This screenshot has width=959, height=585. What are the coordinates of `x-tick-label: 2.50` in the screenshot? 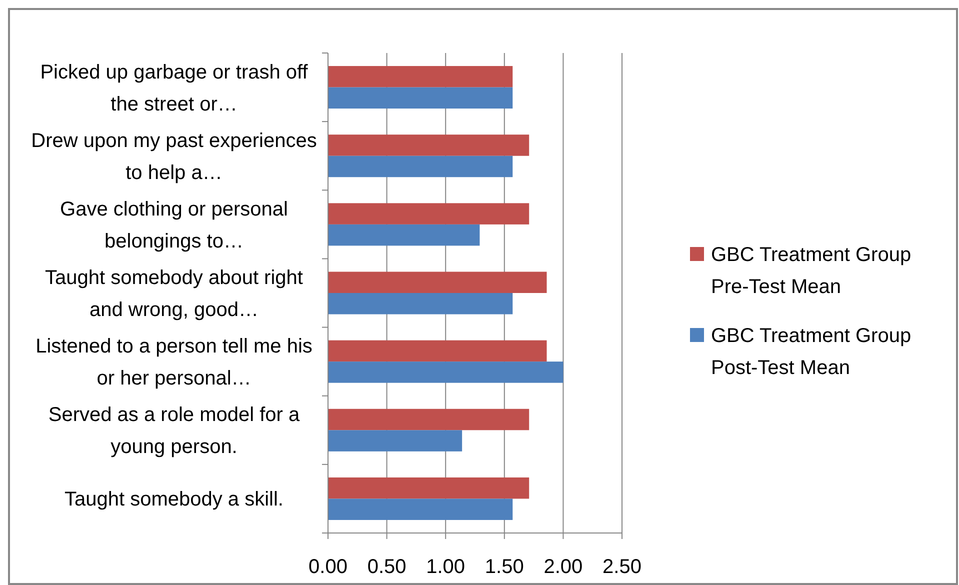 It's located at (622, 567).